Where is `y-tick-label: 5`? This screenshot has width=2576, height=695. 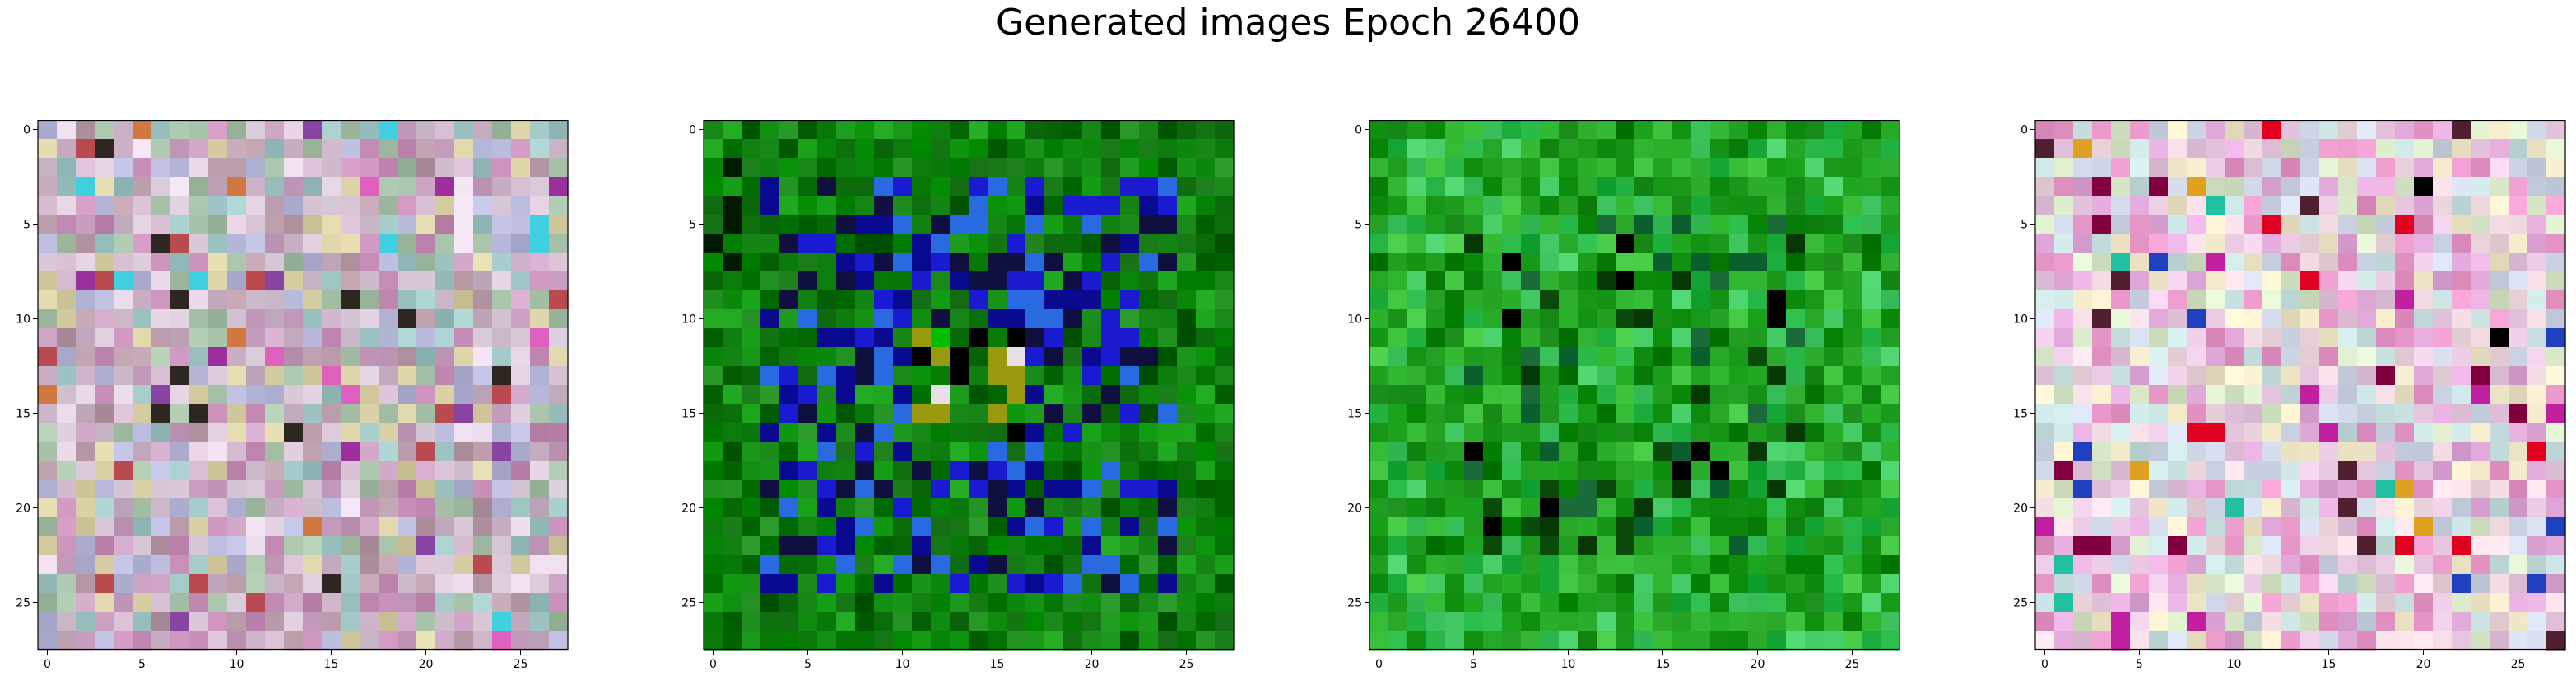
y-tick-label: 5 is located at coordinates (26, 225).